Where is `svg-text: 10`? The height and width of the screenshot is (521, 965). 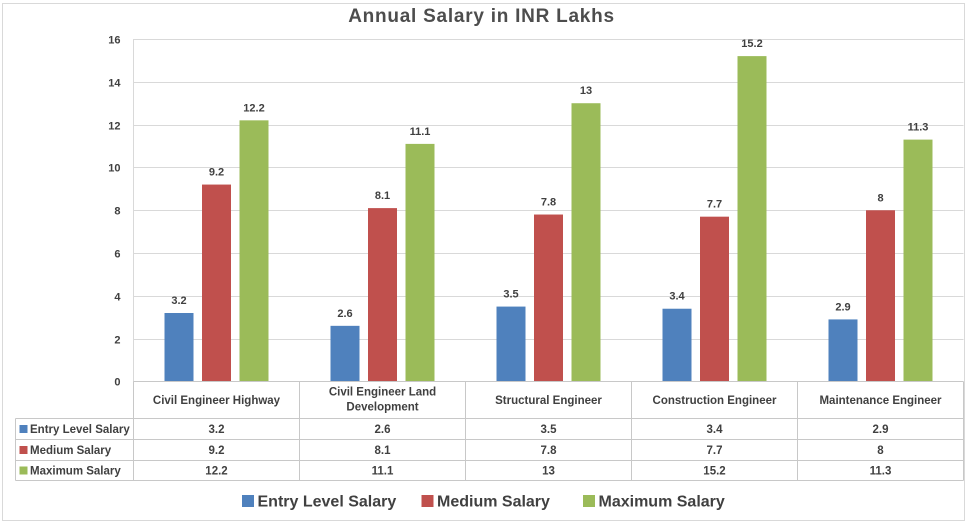 svg-text: 10 is located at coordinates (114, 168).